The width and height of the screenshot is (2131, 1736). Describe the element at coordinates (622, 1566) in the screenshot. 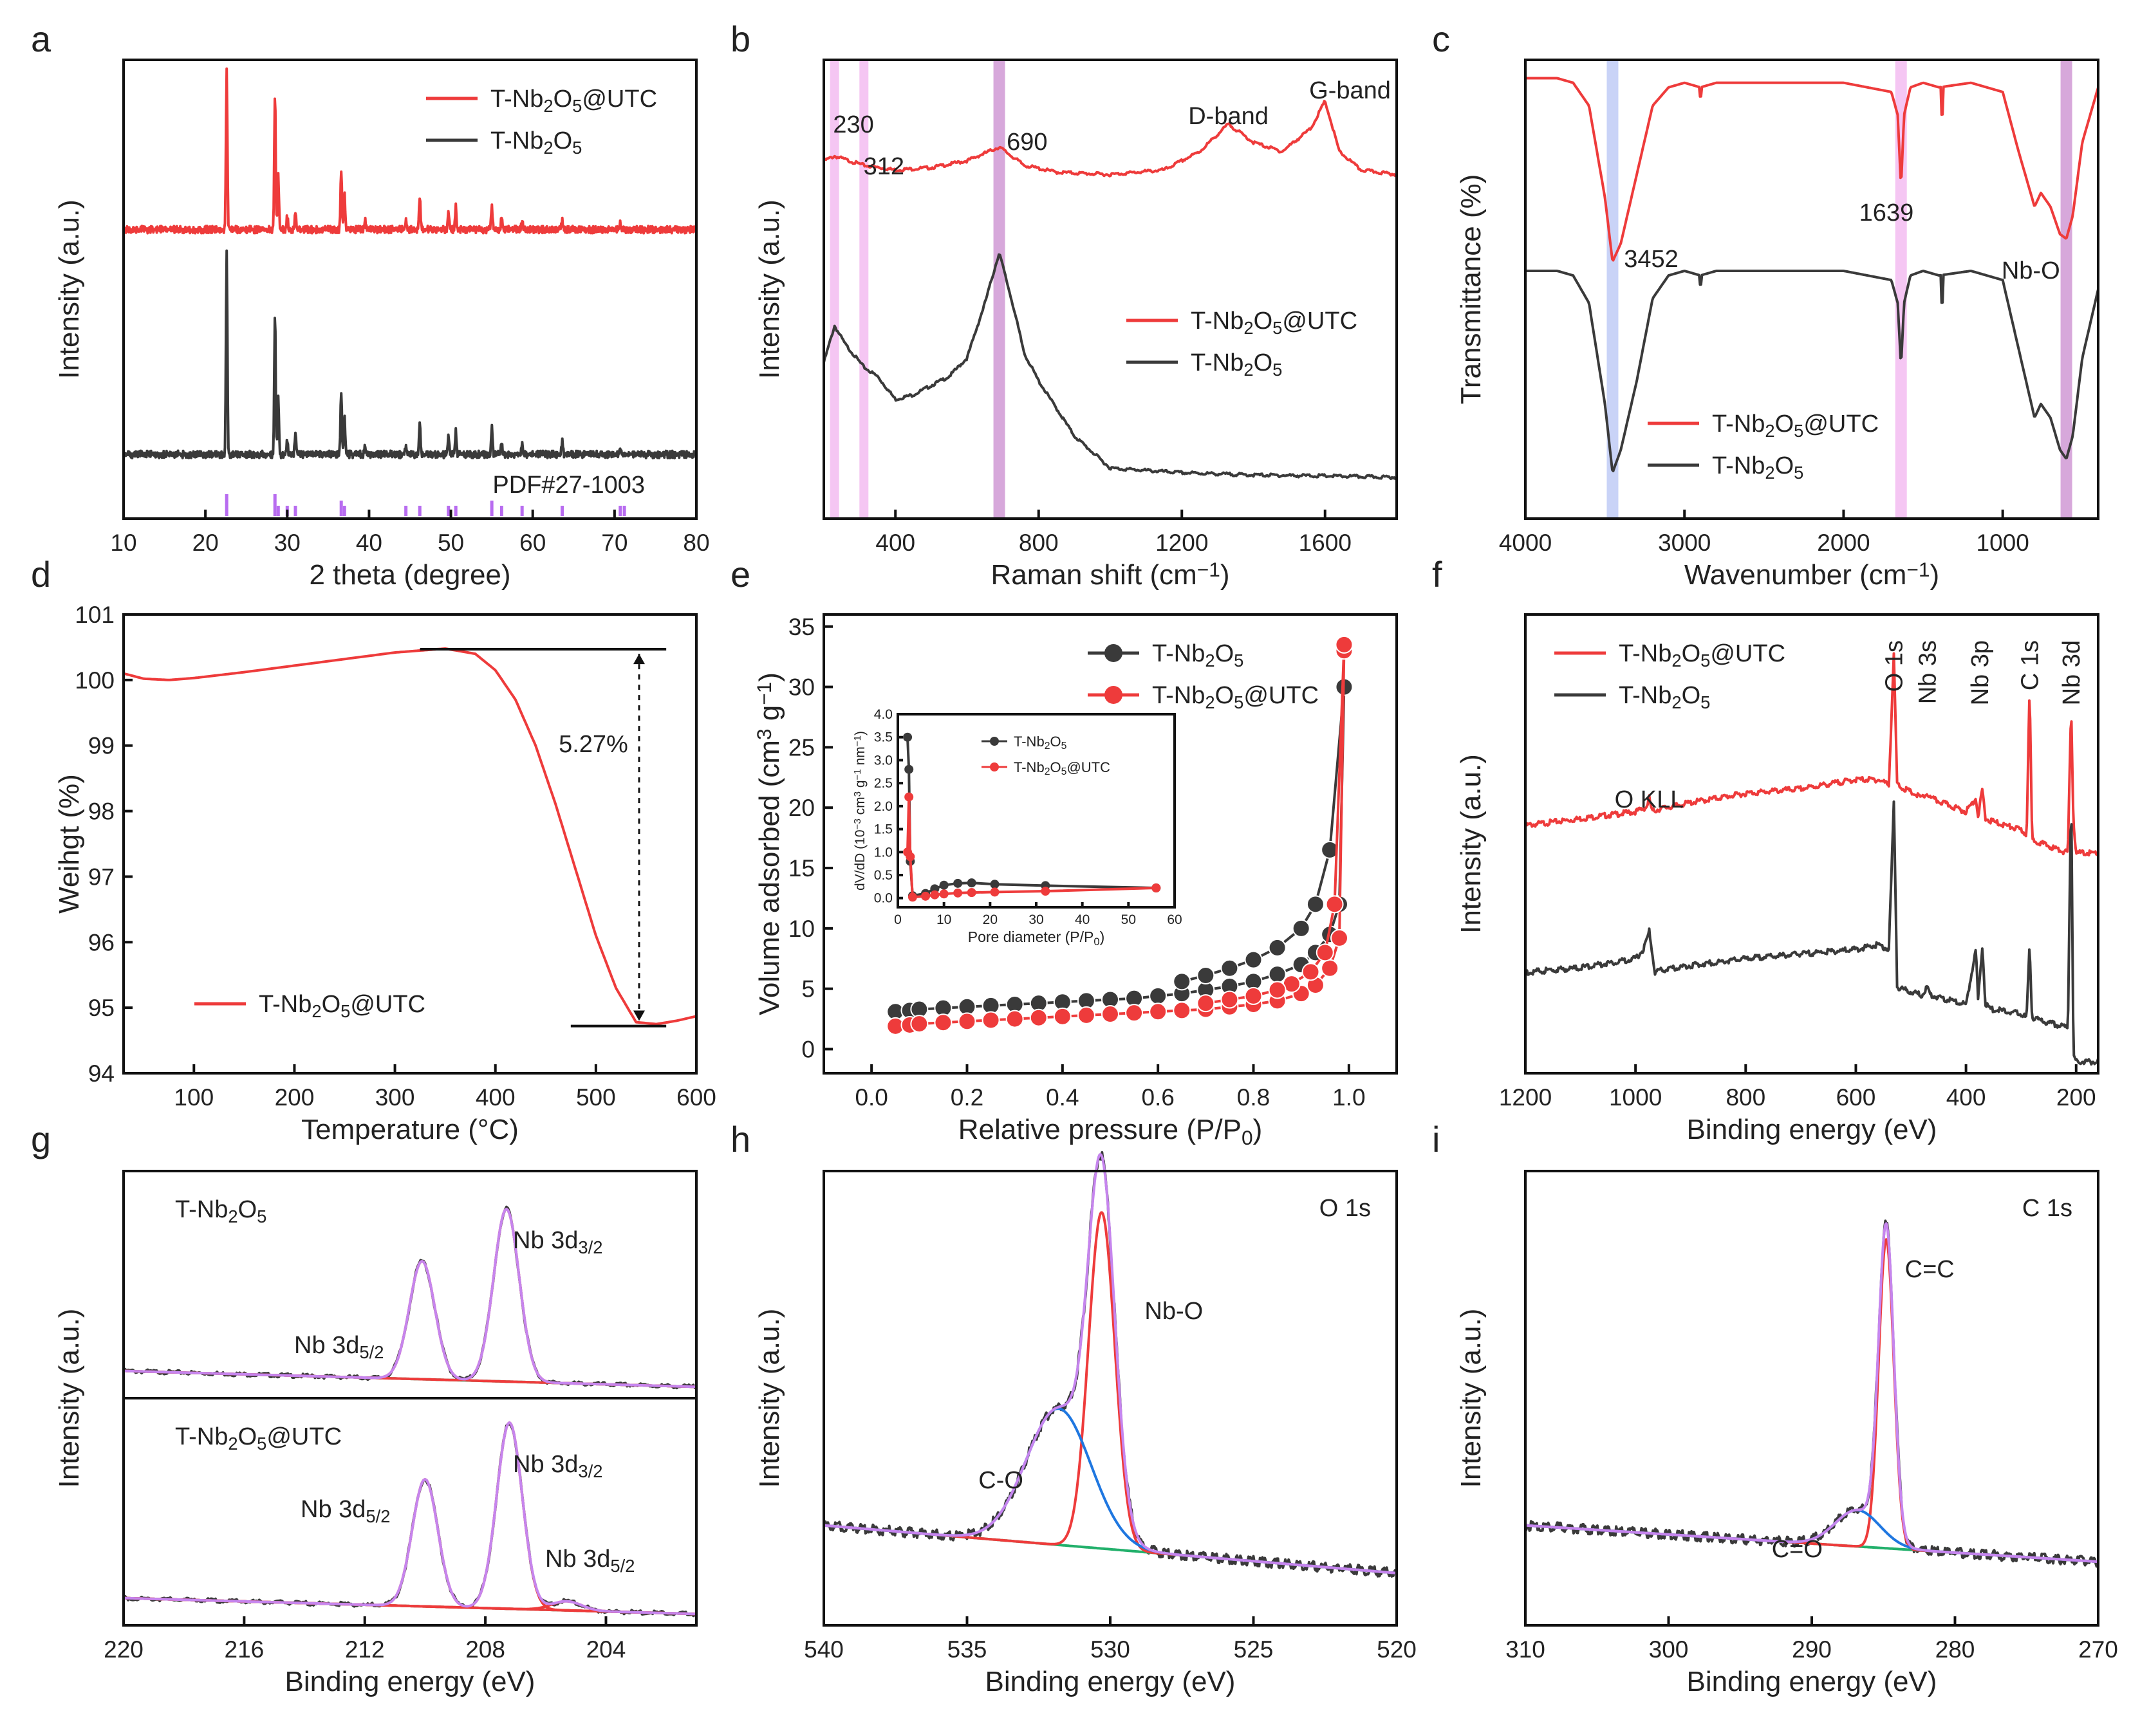

I see `text-segment: 5/2` at that location.